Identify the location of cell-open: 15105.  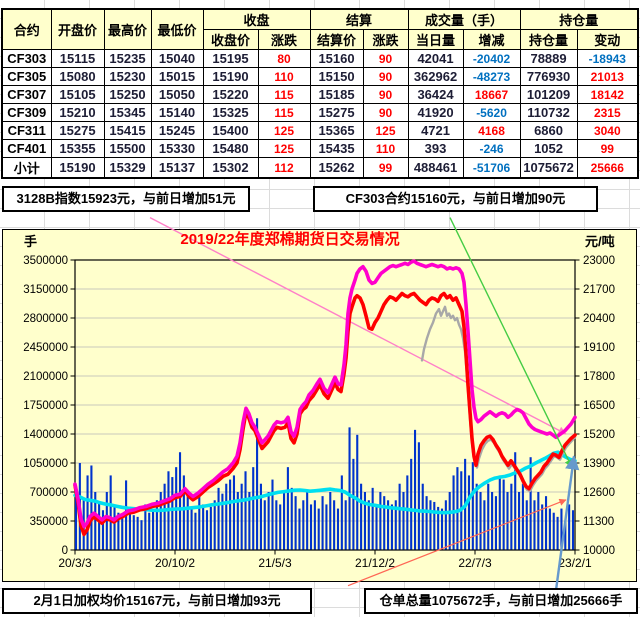
(77, 94).